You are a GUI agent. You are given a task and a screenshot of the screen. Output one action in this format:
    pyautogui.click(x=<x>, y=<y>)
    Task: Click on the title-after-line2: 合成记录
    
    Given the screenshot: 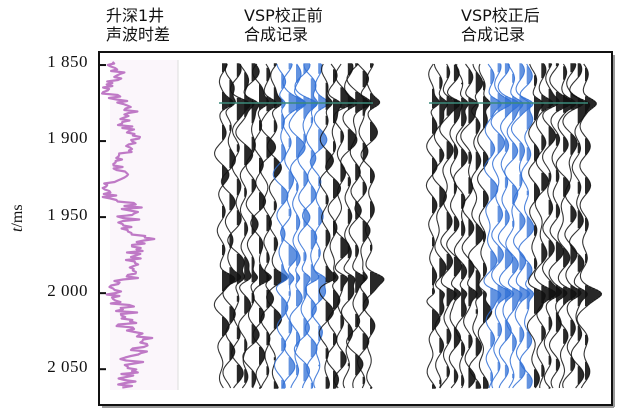 What is the action you would take?
    pyautogui.click(x=493, y=34)
    